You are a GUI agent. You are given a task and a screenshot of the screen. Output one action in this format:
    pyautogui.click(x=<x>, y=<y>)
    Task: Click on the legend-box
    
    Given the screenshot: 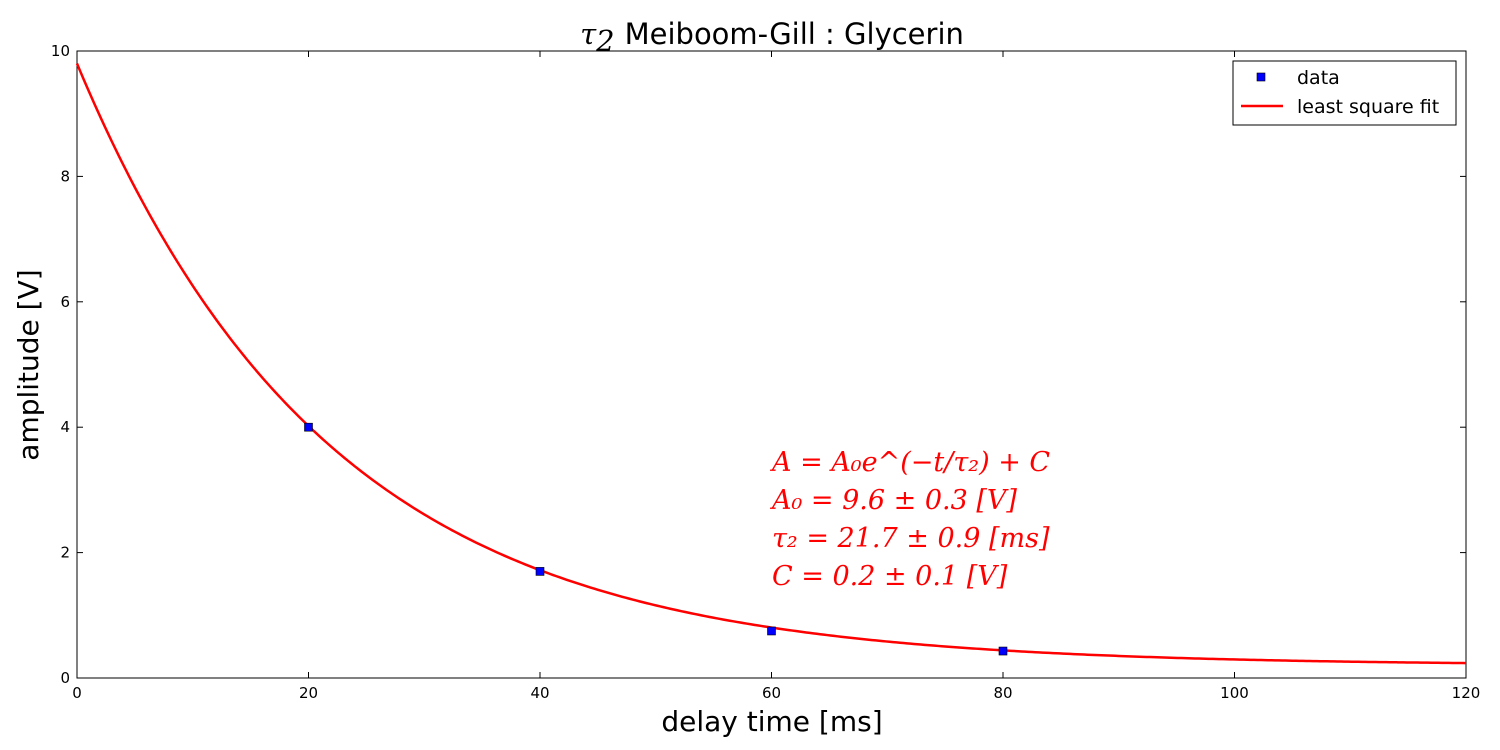 What is the action you would take?
    pyautogui.click(x=1344, y=93)
    